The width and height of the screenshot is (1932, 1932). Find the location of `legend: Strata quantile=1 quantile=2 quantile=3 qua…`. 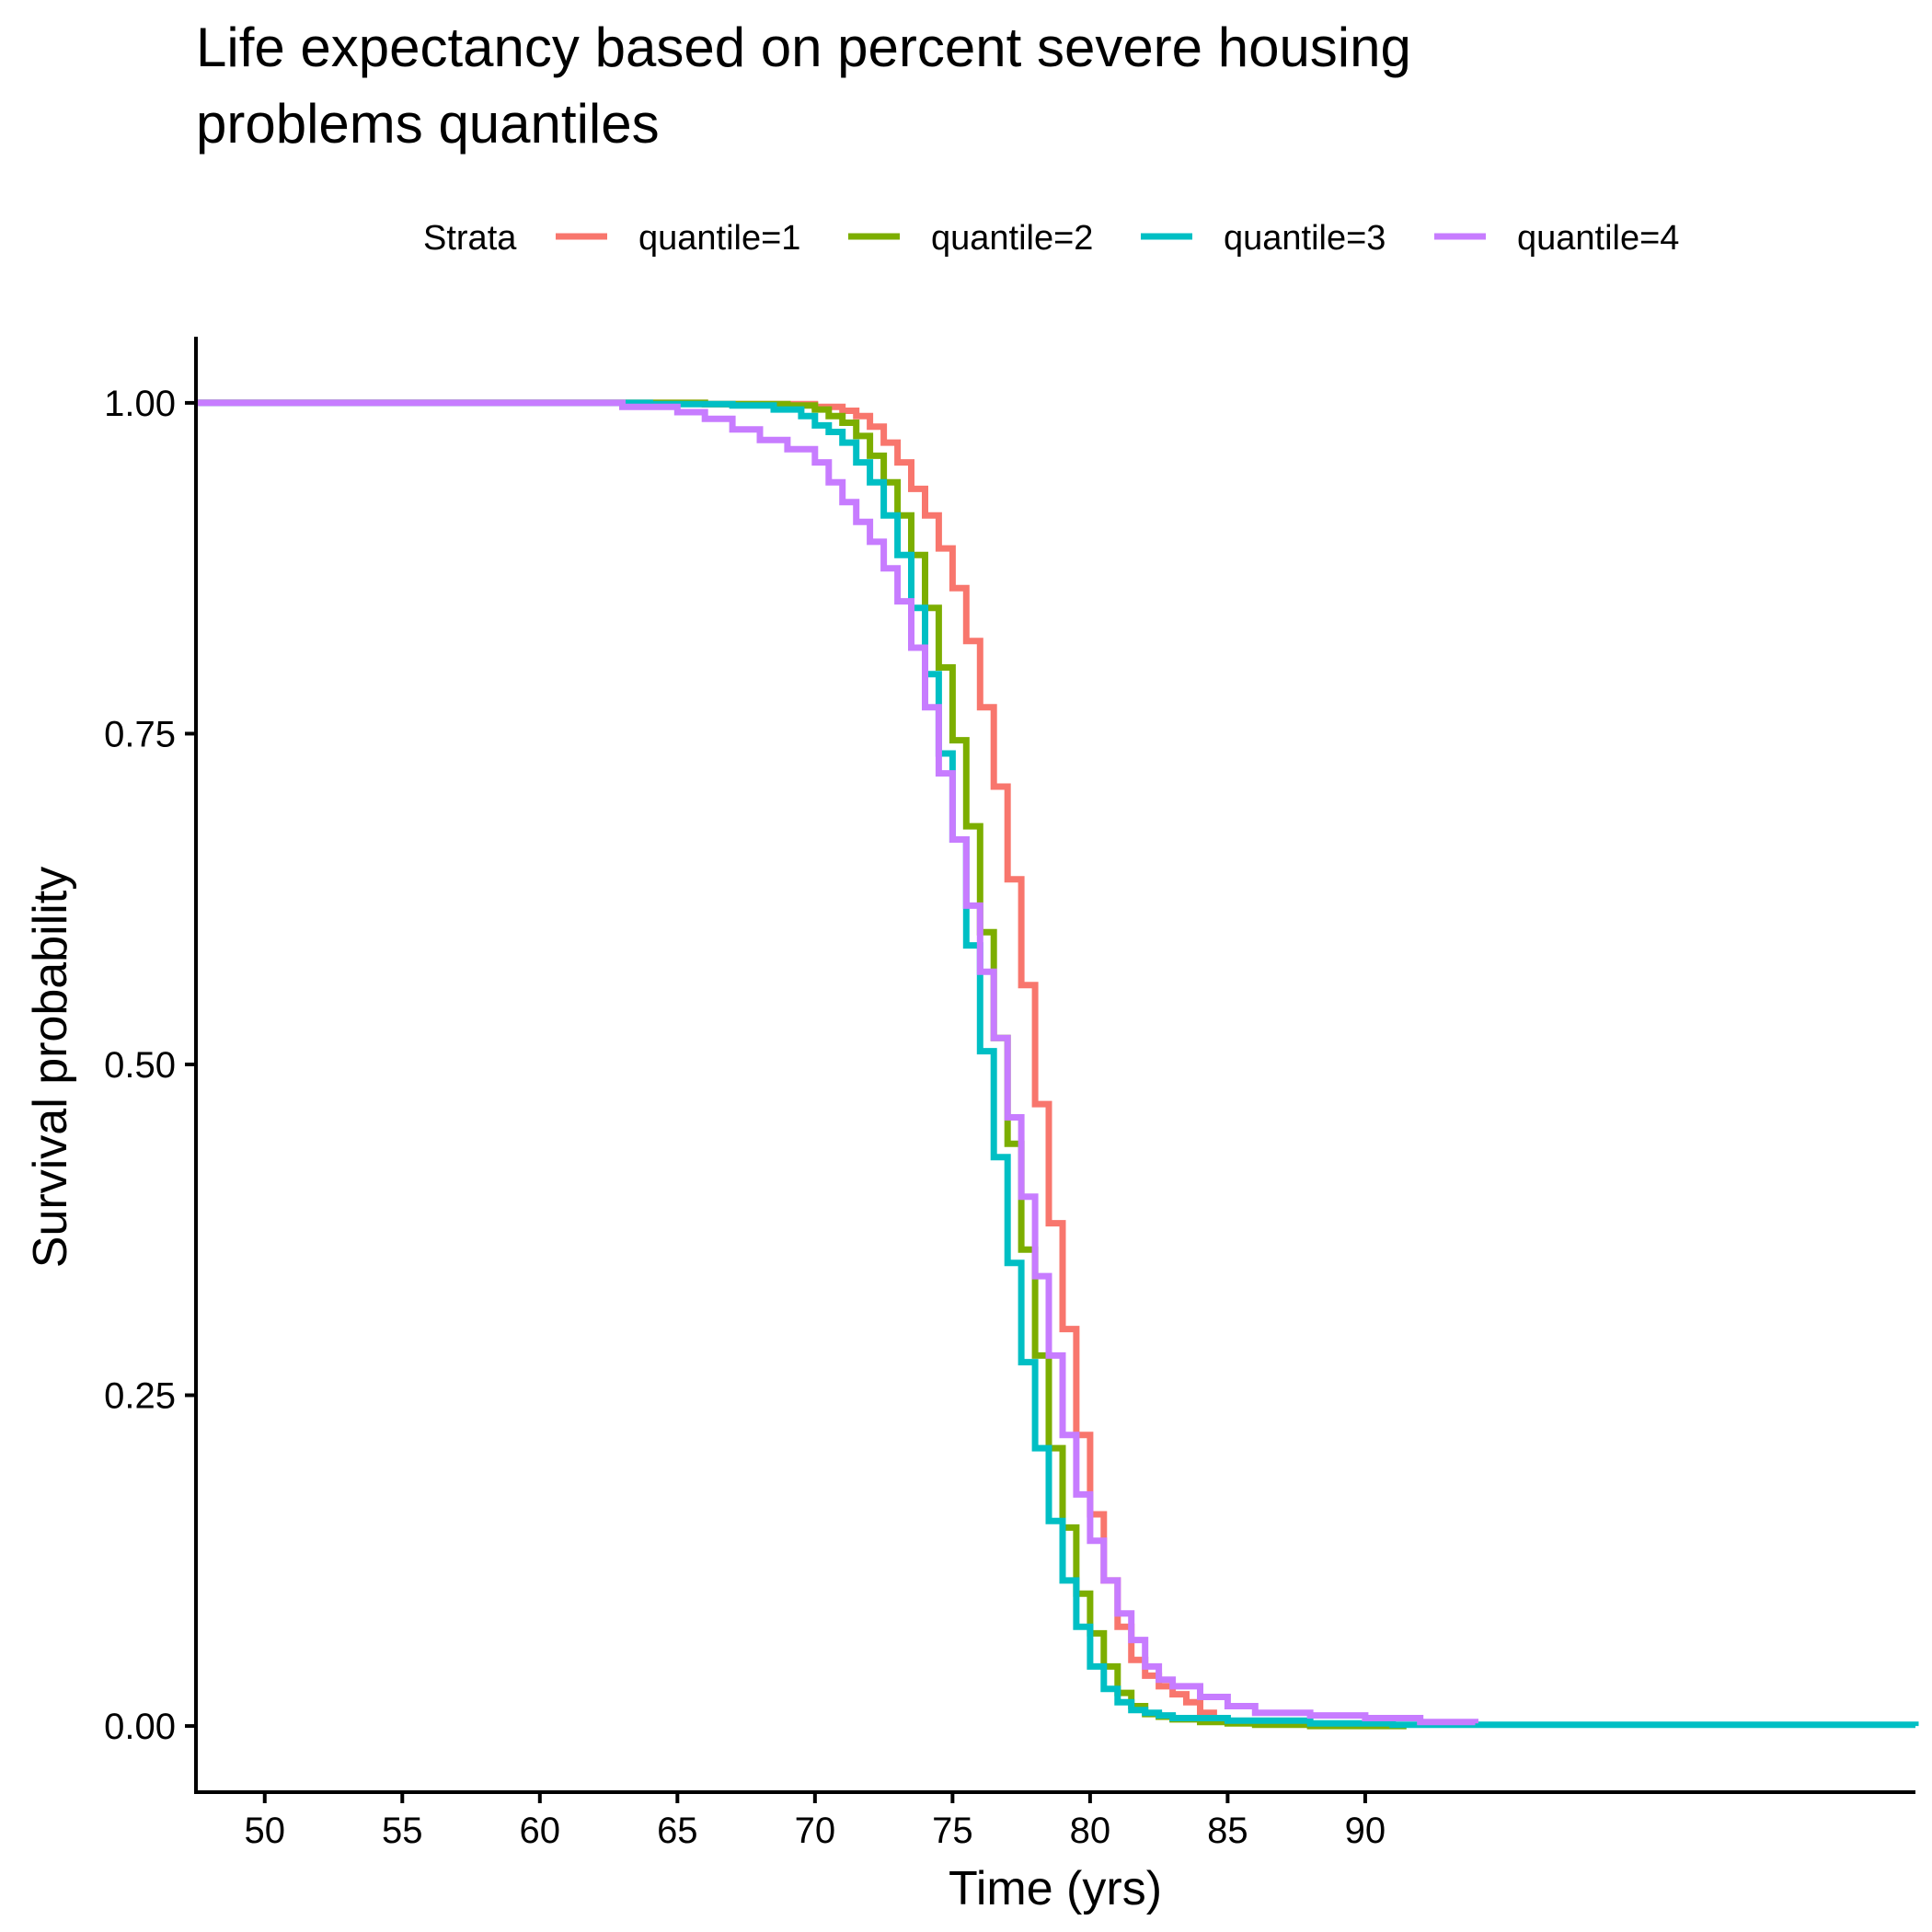

legend: Strata quantile=1 quantile=2 quantile=3 qua… is located at coordinates (1051, 238).